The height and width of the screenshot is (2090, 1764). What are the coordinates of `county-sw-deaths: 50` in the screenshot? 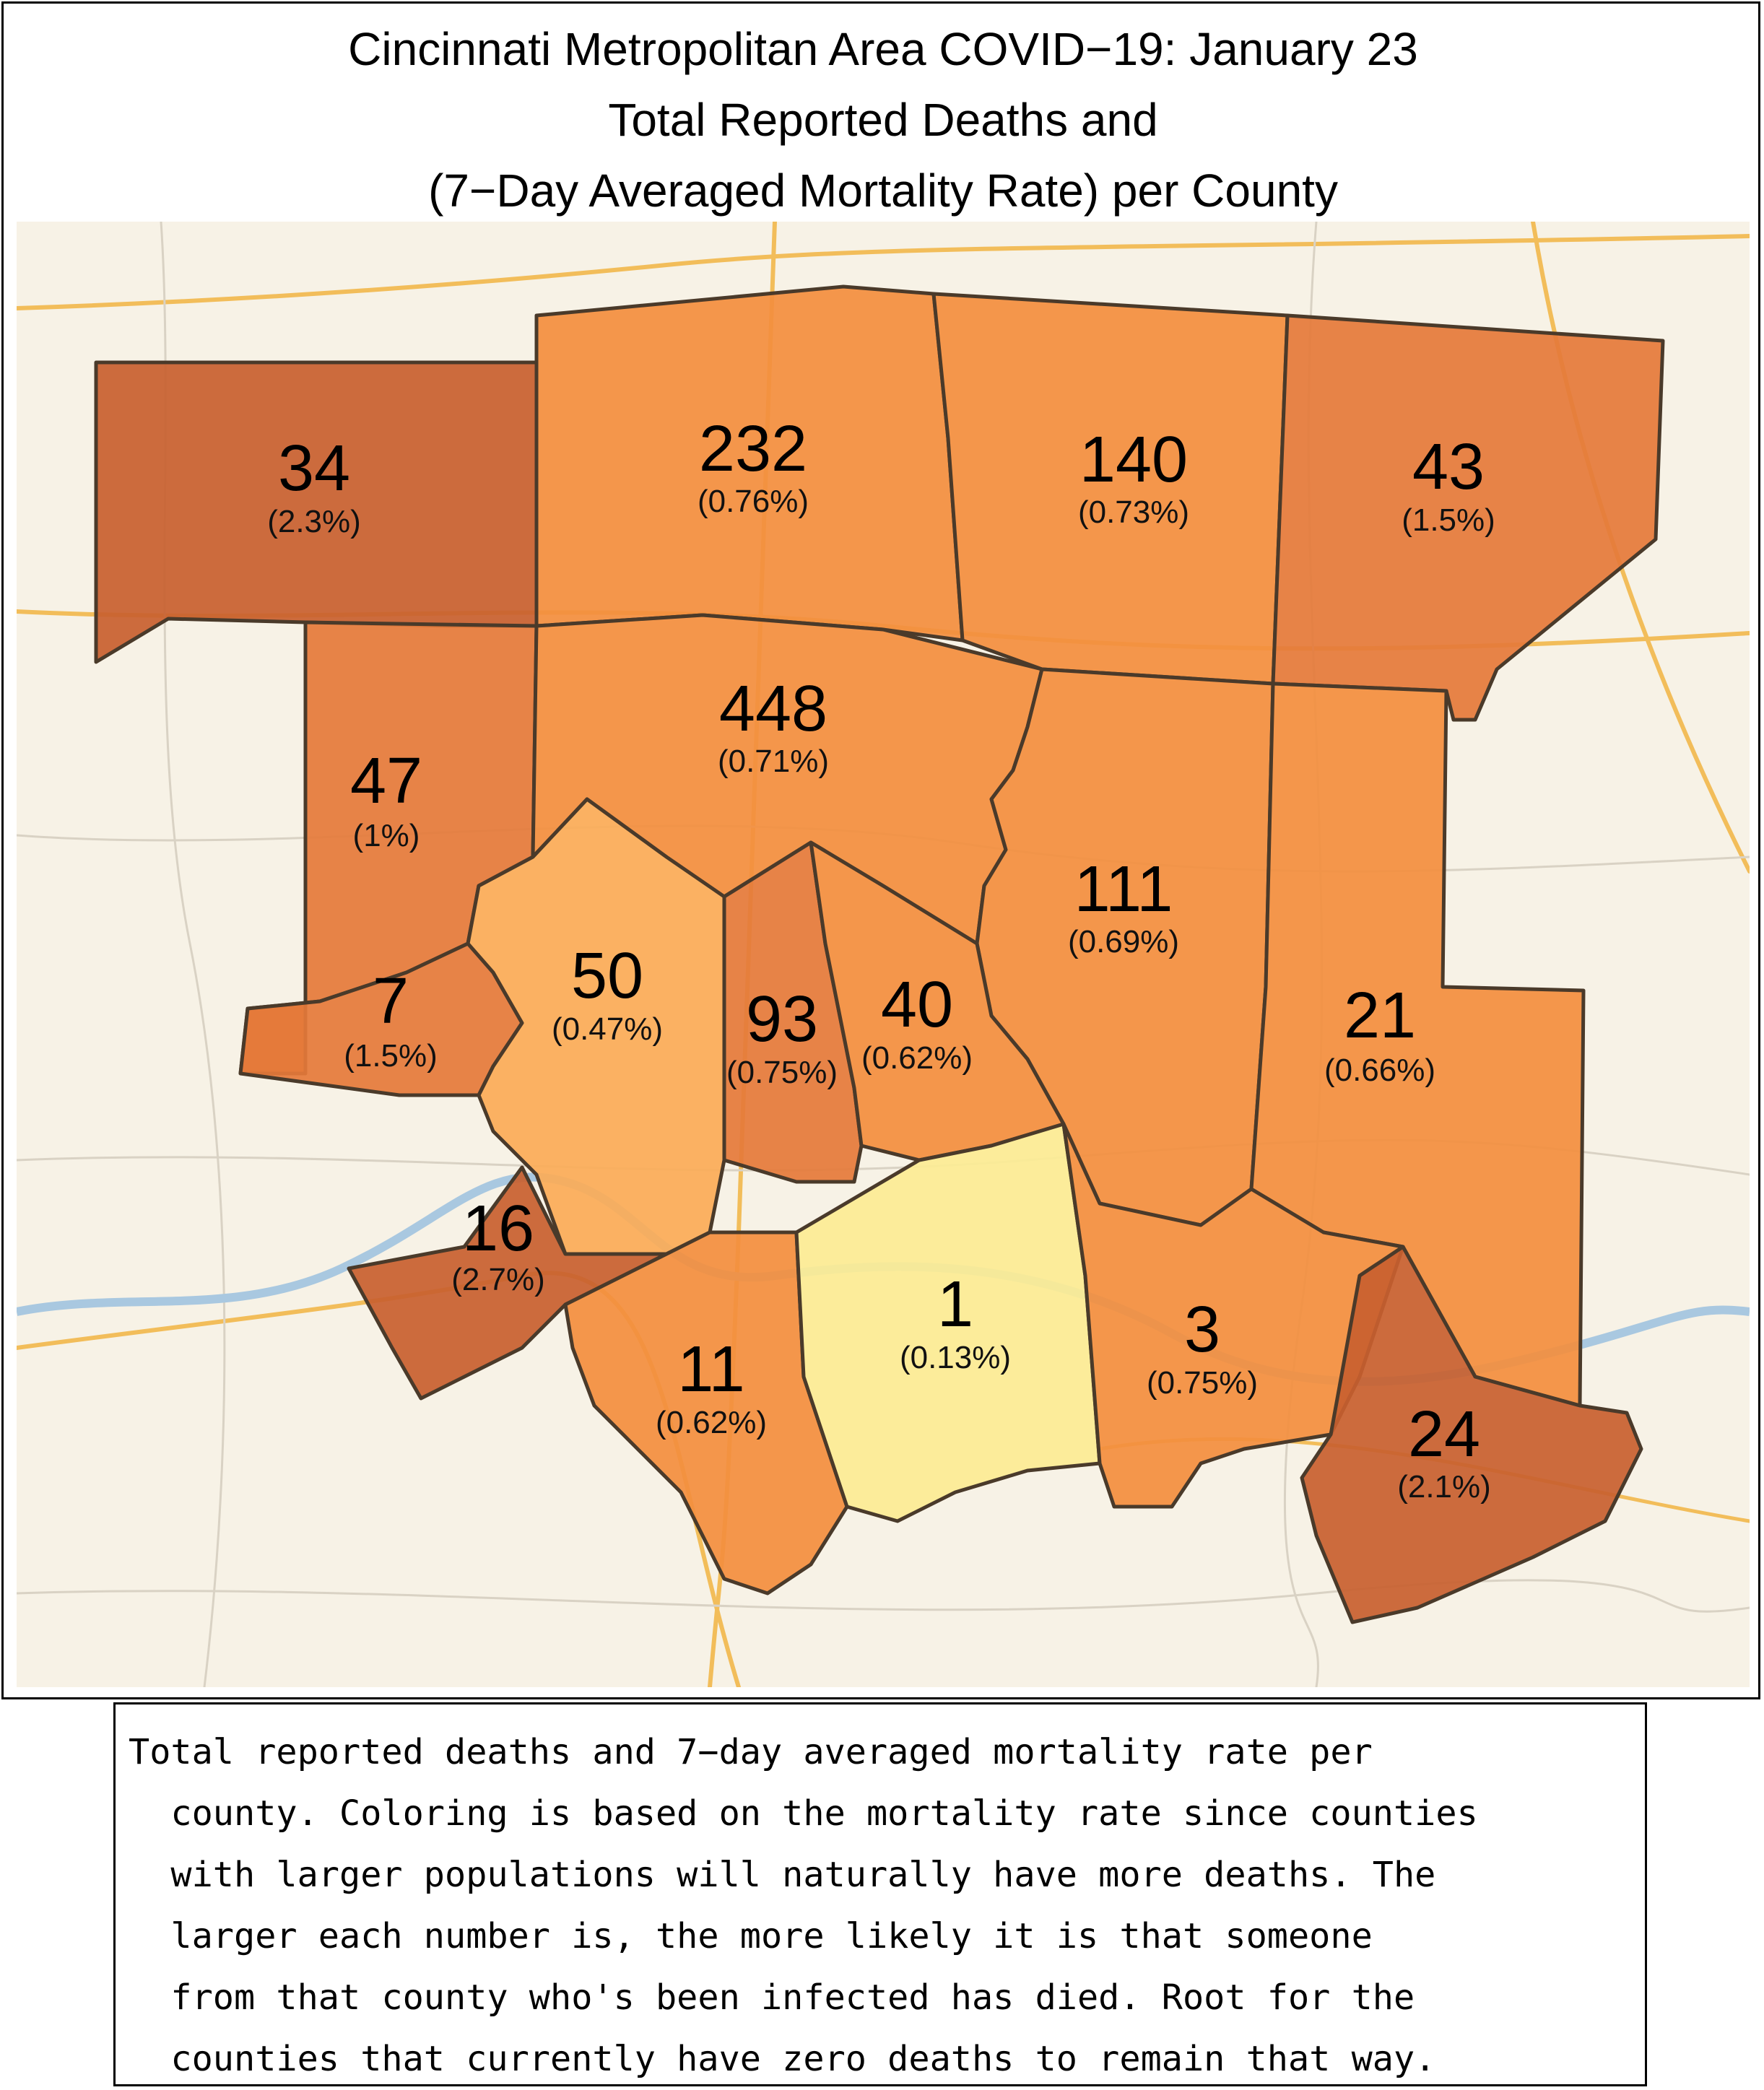 It's located at (607, 976).